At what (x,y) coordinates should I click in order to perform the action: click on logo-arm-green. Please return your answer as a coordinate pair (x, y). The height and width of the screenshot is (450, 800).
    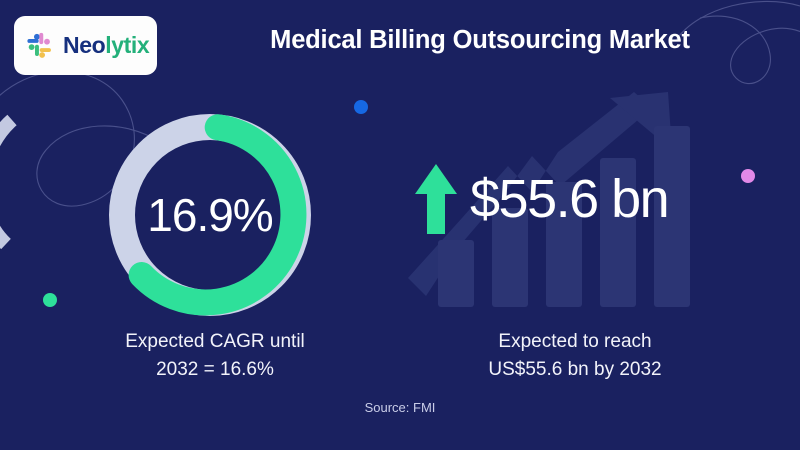
    Looking at the image, I should click on (33, 49).